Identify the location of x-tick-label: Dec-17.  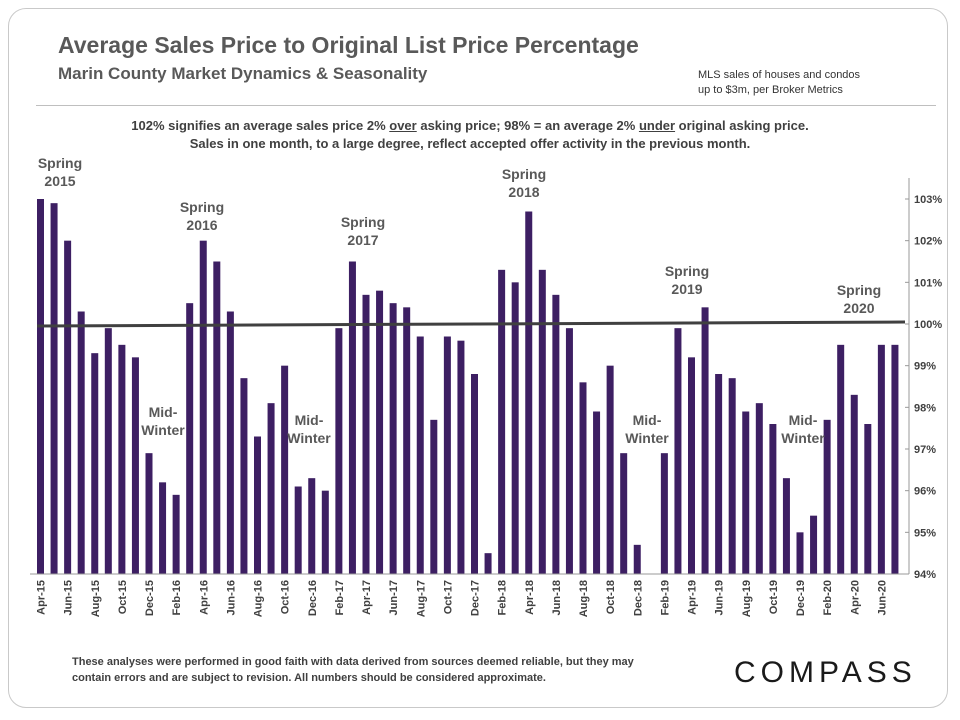
(476, 598).